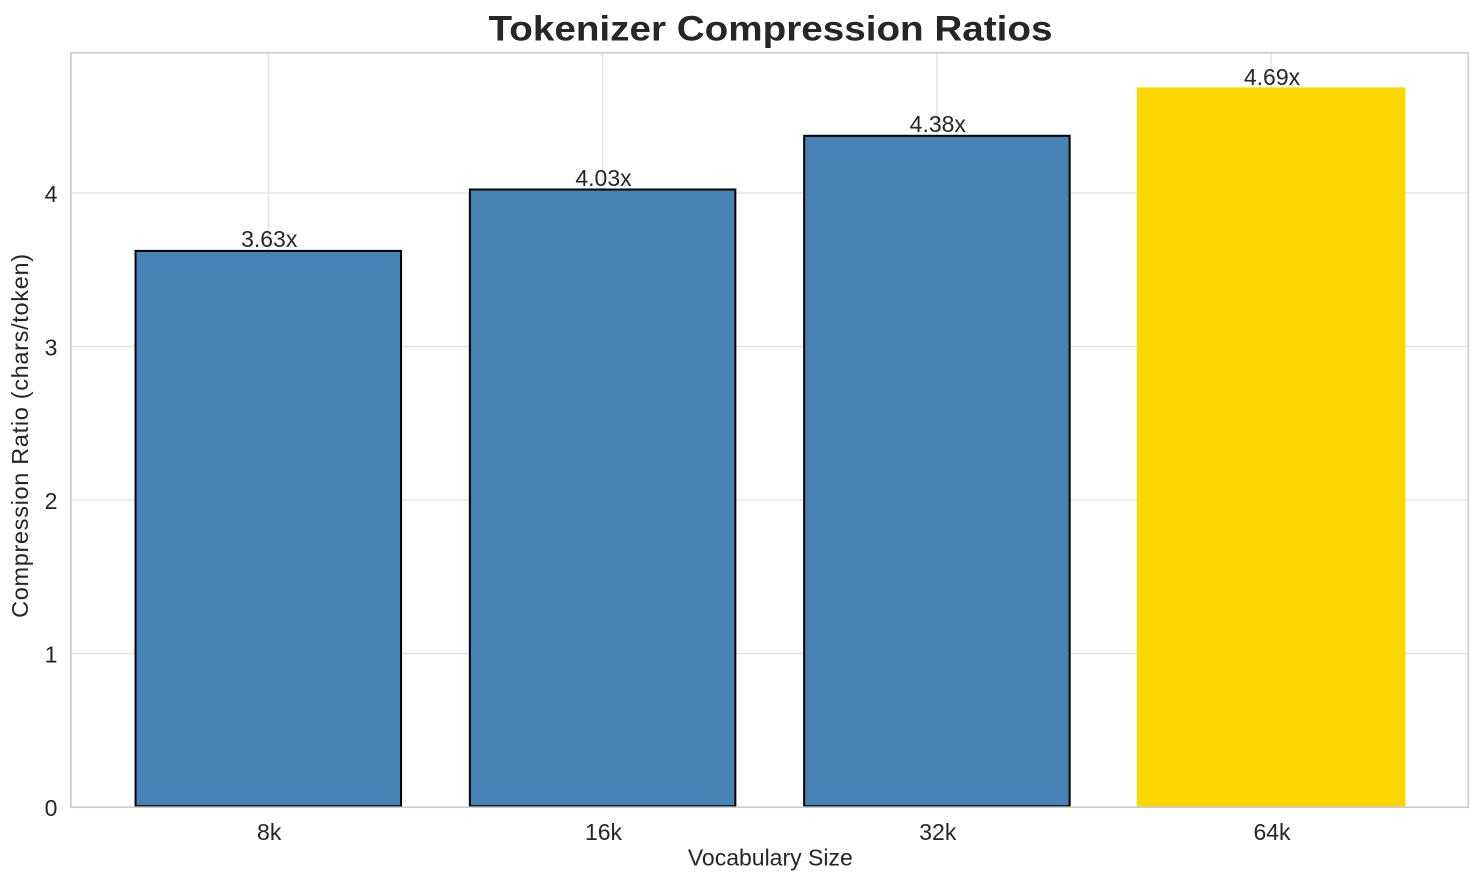 This screenshot has width=1483, height=885. I want to click on svg-text: Tokenizer Compression Ratios, so click(771, 29).